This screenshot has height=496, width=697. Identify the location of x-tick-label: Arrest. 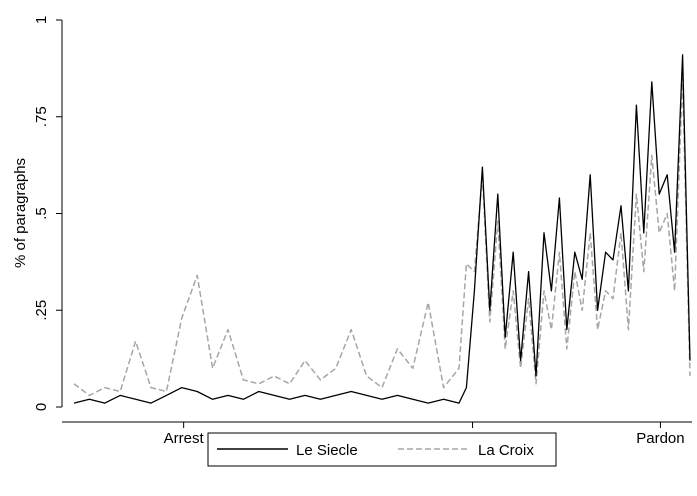
(184, 438).